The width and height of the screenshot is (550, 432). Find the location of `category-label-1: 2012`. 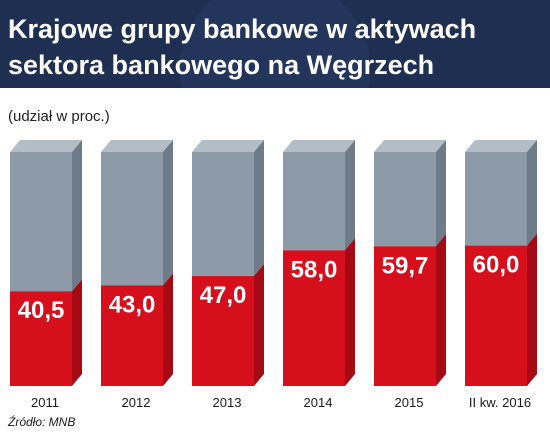

category-label-1: 2012 is located at coordinates (136, 402).